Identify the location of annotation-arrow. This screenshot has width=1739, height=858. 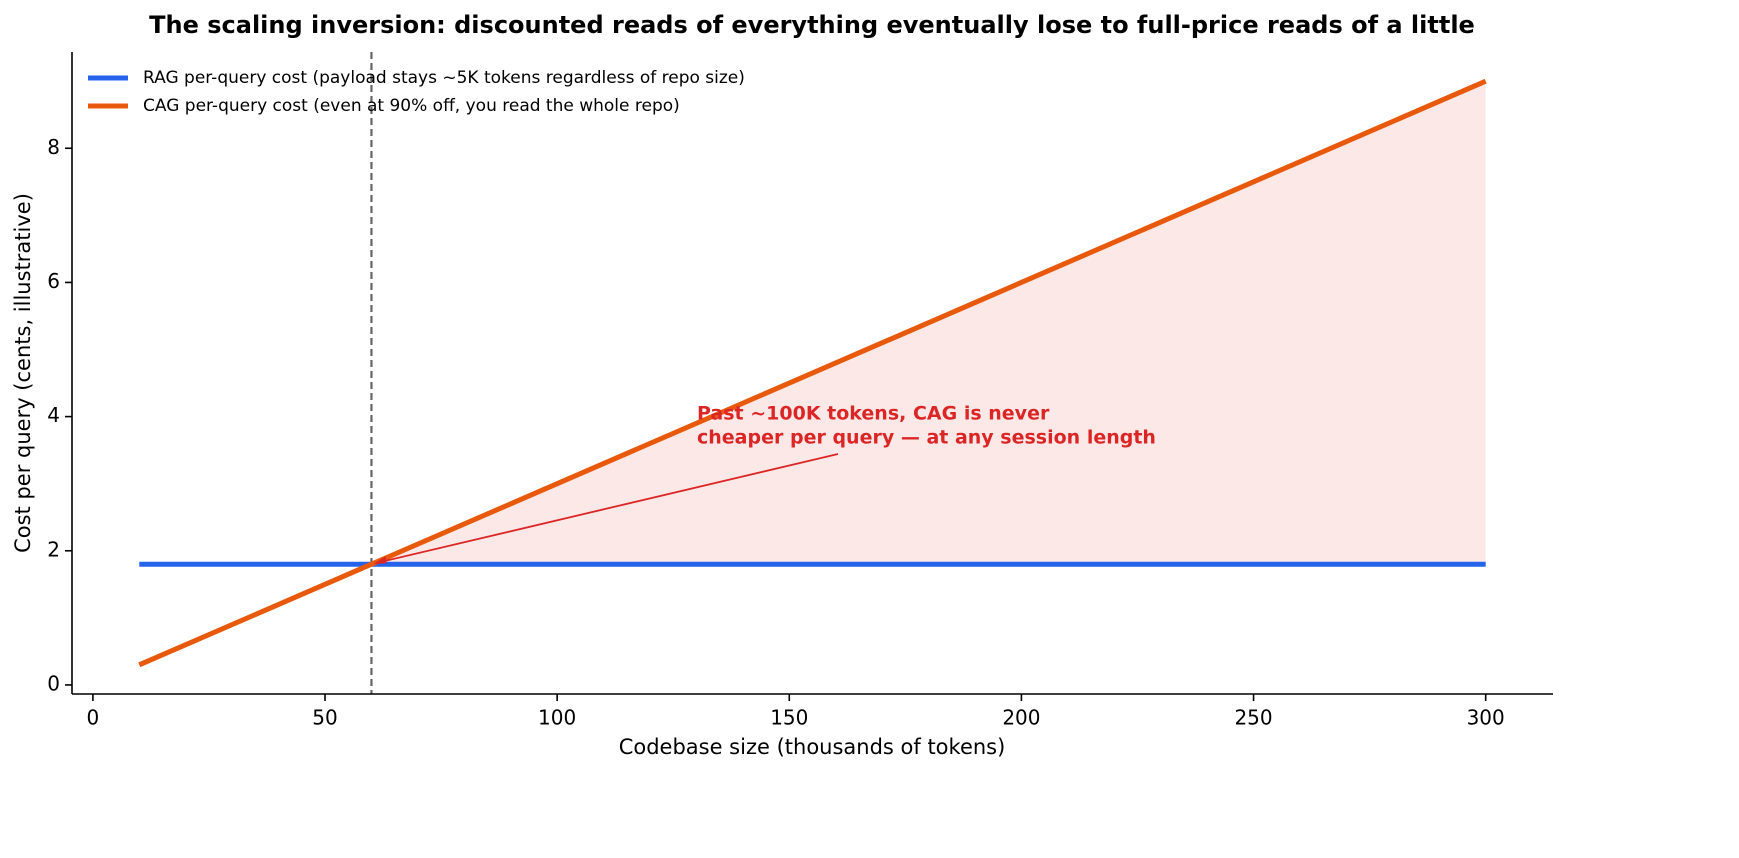
(607, 509).